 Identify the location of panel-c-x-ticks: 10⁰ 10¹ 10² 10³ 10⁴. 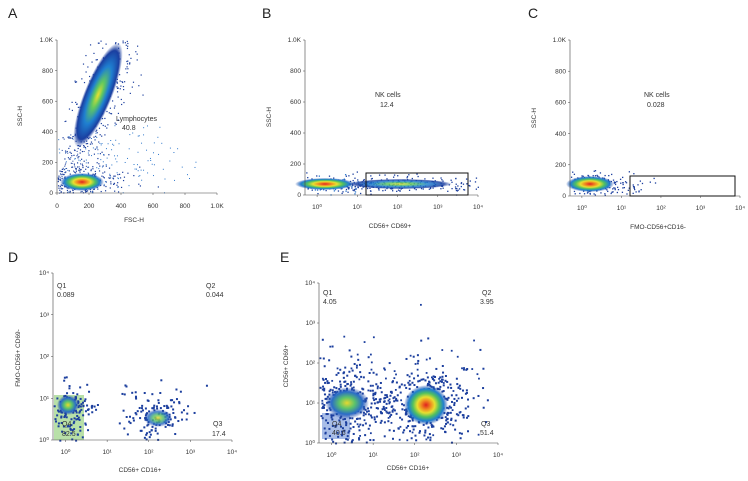
(661, 204).